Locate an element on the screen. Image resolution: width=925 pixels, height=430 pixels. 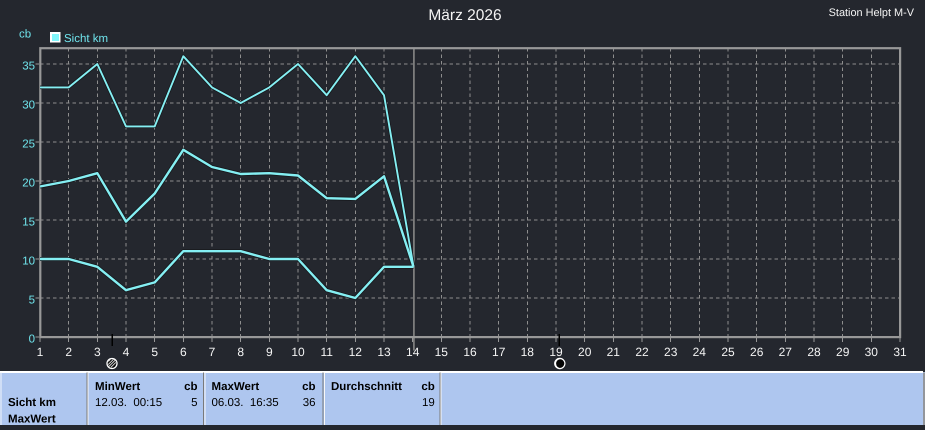
svg-text: 2 is located at coordinates (68, 352).